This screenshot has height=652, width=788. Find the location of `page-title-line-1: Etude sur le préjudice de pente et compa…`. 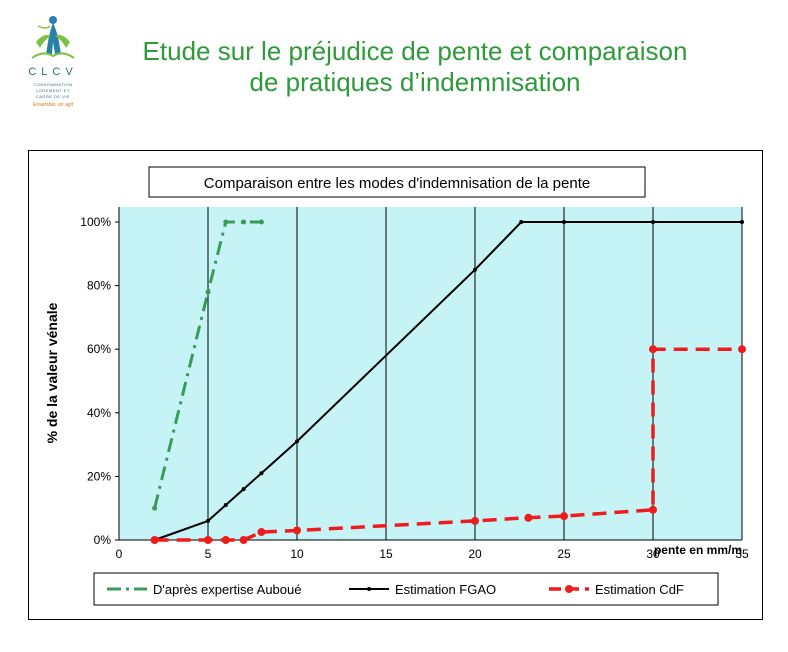

page-title-line-1: Etude sur le préjudice de pente et compa… is located at coordinates (415, 51).